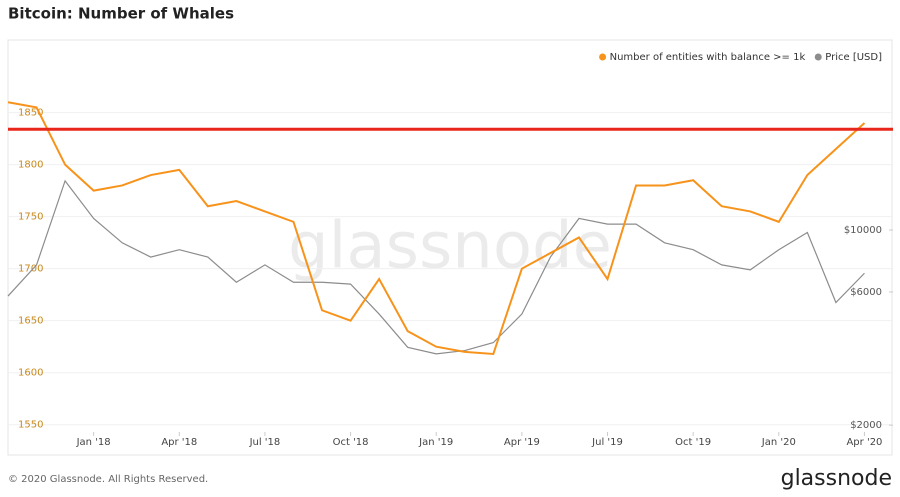  Describe the element at coordinates (522, 442) in the screenshot. I see `x-tick-label: Apr '19` at that location.